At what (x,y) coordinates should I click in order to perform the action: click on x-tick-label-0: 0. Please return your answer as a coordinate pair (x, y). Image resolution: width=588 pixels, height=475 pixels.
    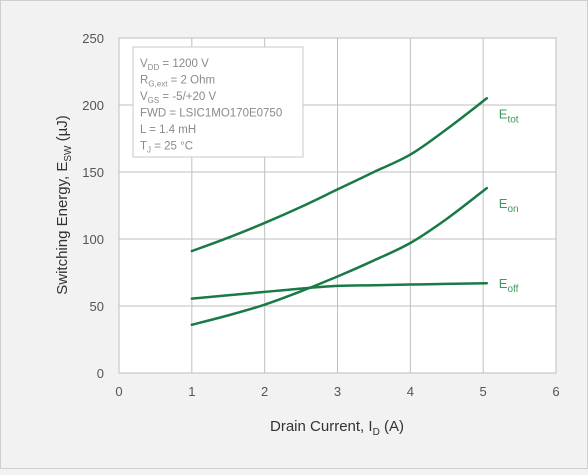
    Looking at the image, I should click on (118, 391).